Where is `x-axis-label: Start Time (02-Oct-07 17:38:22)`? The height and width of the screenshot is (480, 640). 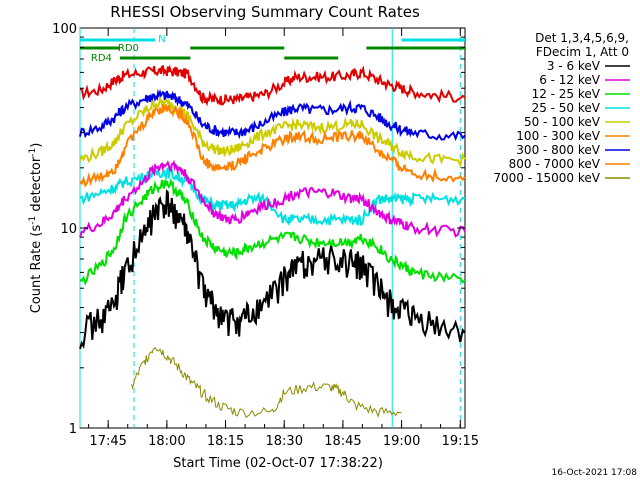
x-axis-label: Start Time (02-Oct-07 17:38:22) is located at coordinates (278, 463).